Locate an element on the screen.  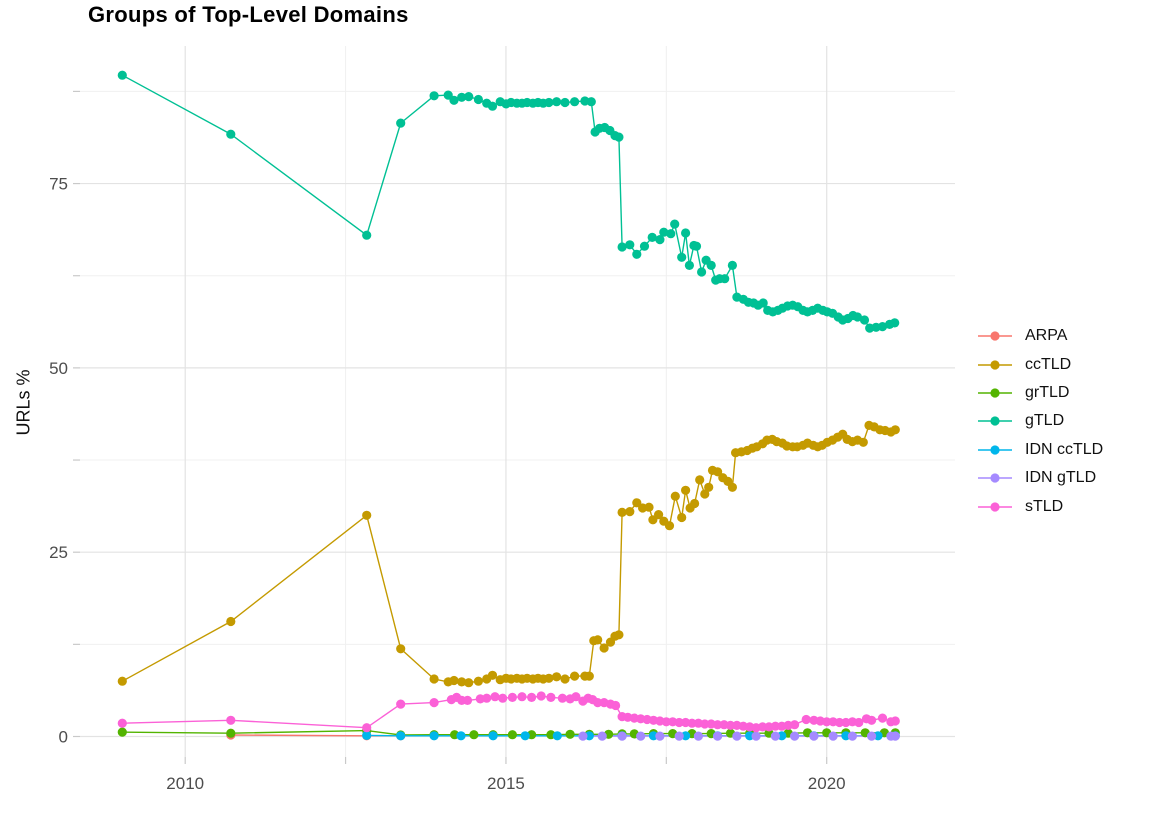
y-tick-label: 25 is located at coordinates (58, 552).